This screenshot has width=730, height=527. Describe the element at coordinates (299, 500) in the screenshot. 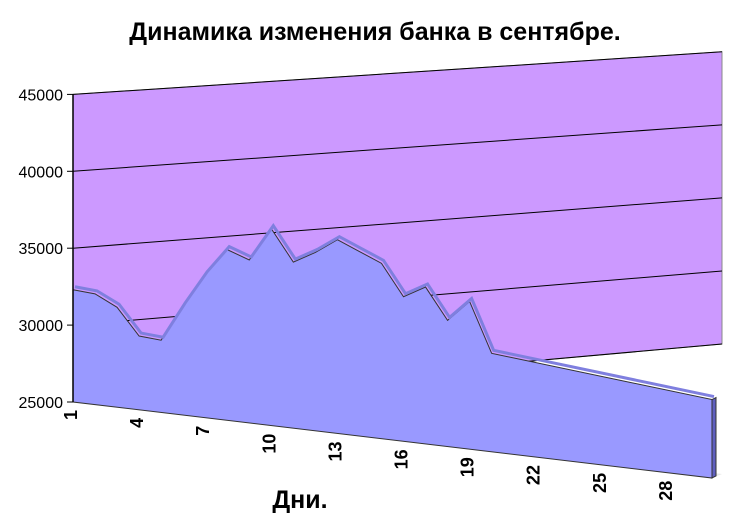

I see `x-axis-label: Дни.` at that location.